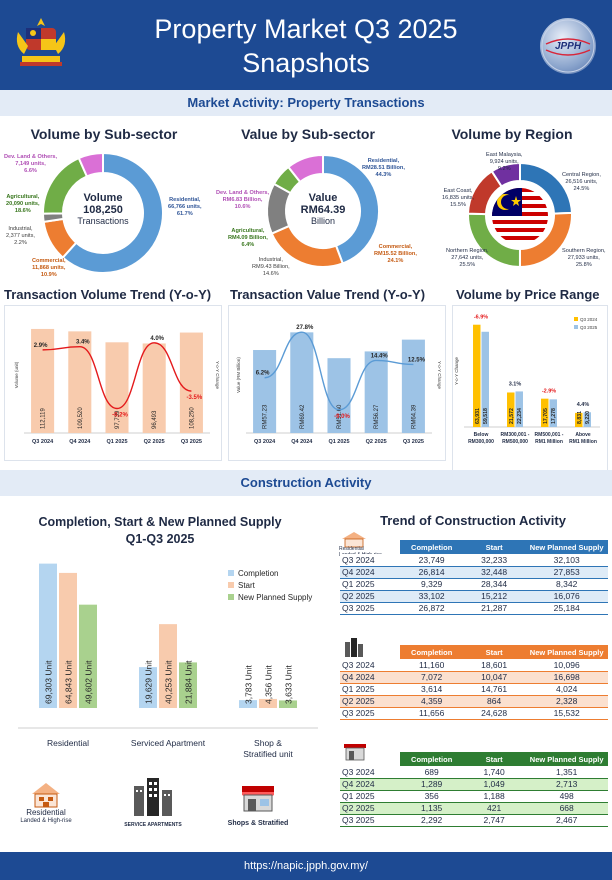  What do you see at coordinates (566, 820) in the screenshot?
I see `table-cell: 2,467` at bounding box center [566, 820].